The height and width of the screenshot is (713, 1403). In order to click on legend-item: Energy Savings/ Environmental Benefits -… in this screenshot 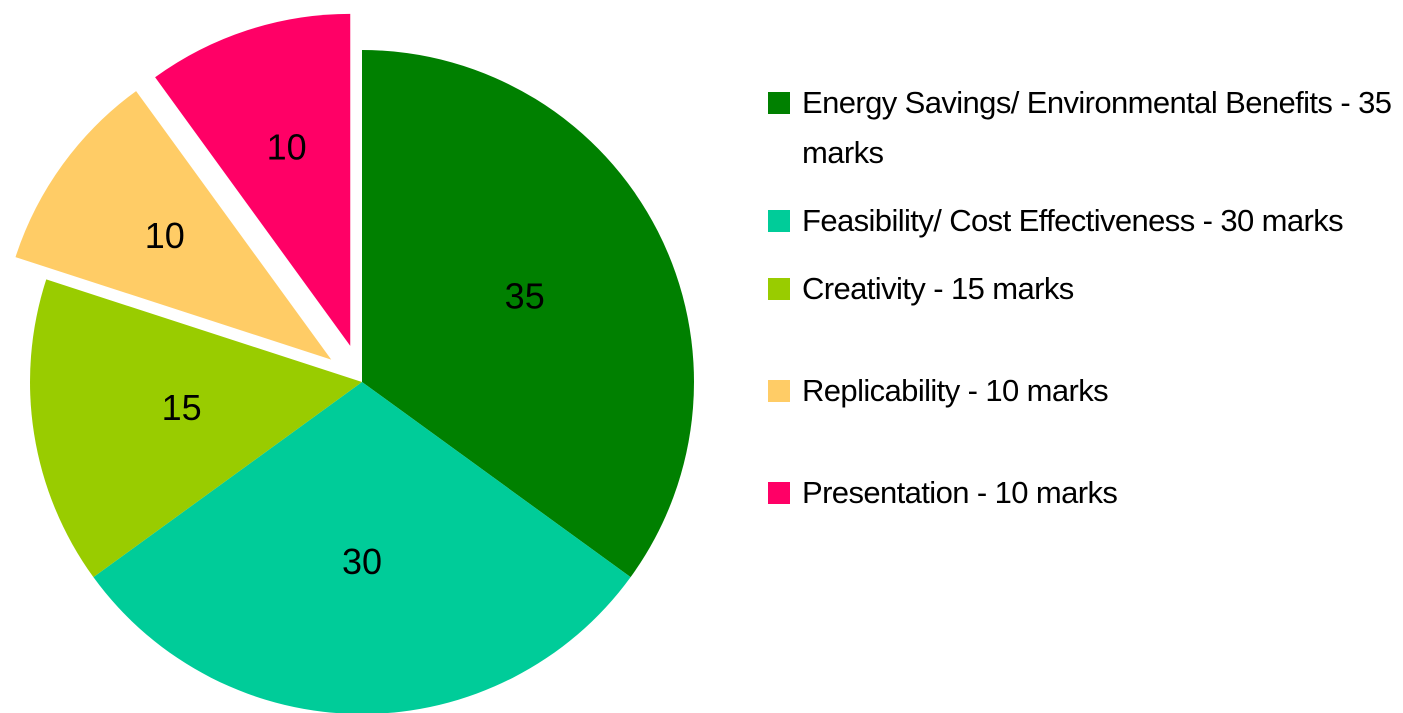, I will do `click(1080, 128)`.